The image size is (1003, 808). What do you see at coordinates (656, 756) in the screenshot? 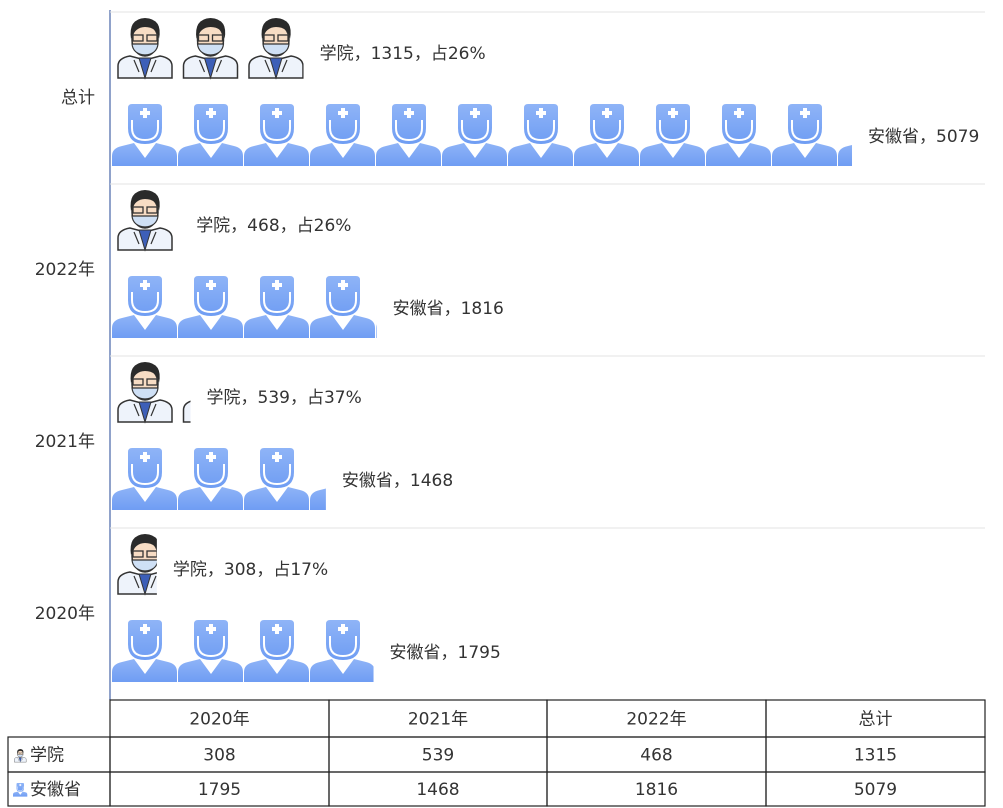
I see `table-value: 468` at bounding box center [656, 756].